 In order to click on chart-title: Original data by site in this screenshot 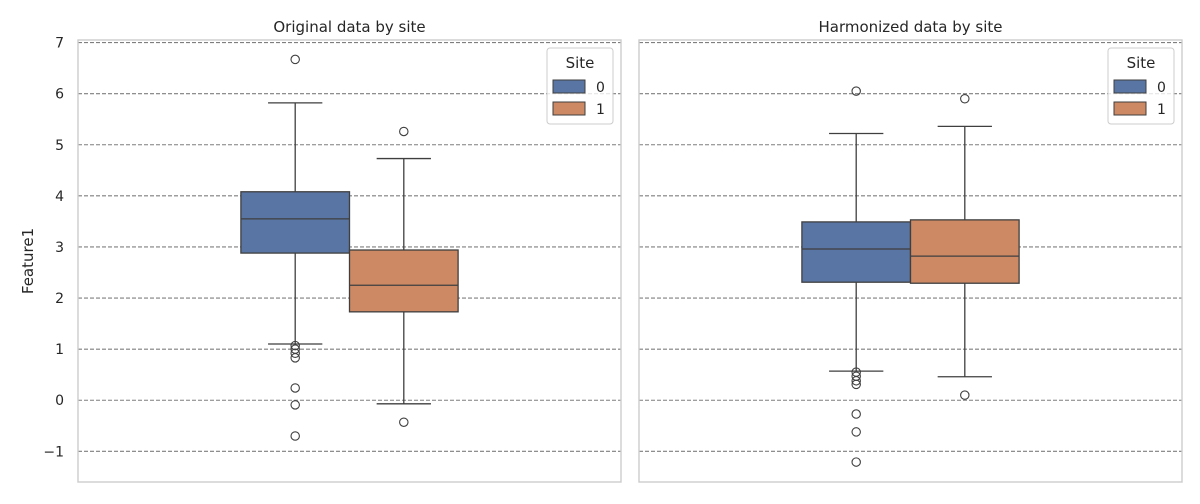, I will do `click(349, 27)`.